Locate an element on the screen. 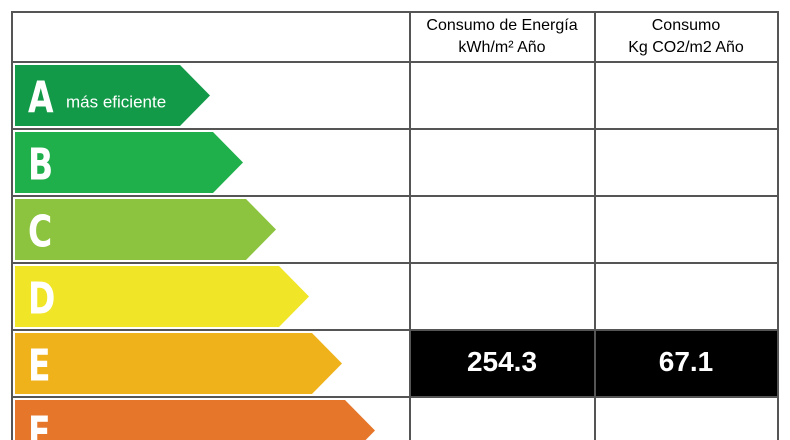 The width and height of the screenshot is (790, 440). header-energy-line2: kWh/m² Año is located at coordinates (501, 47).